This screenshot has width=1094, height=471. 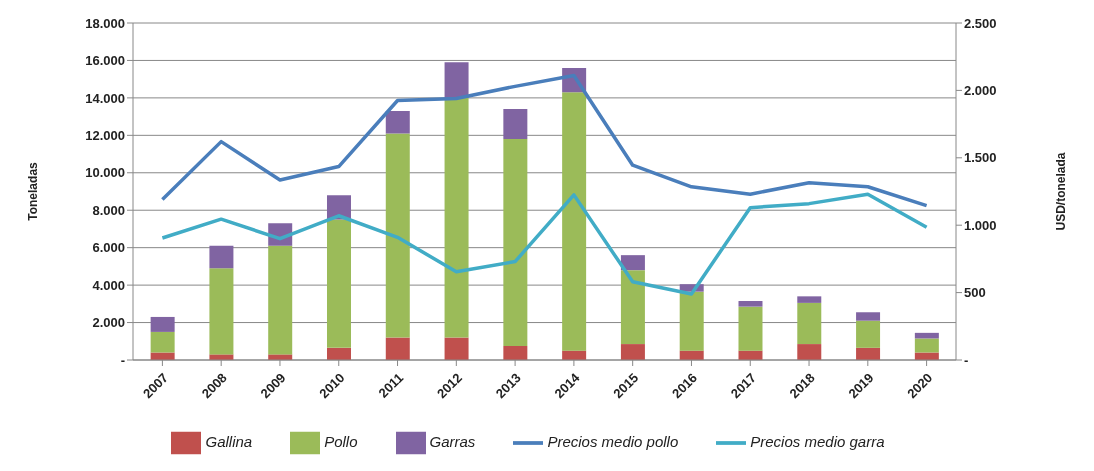 What do you see at coordinates (105, 98) in the screenshot?
I see `y-tick-label: 14.000` at bounding box center [105, 98].